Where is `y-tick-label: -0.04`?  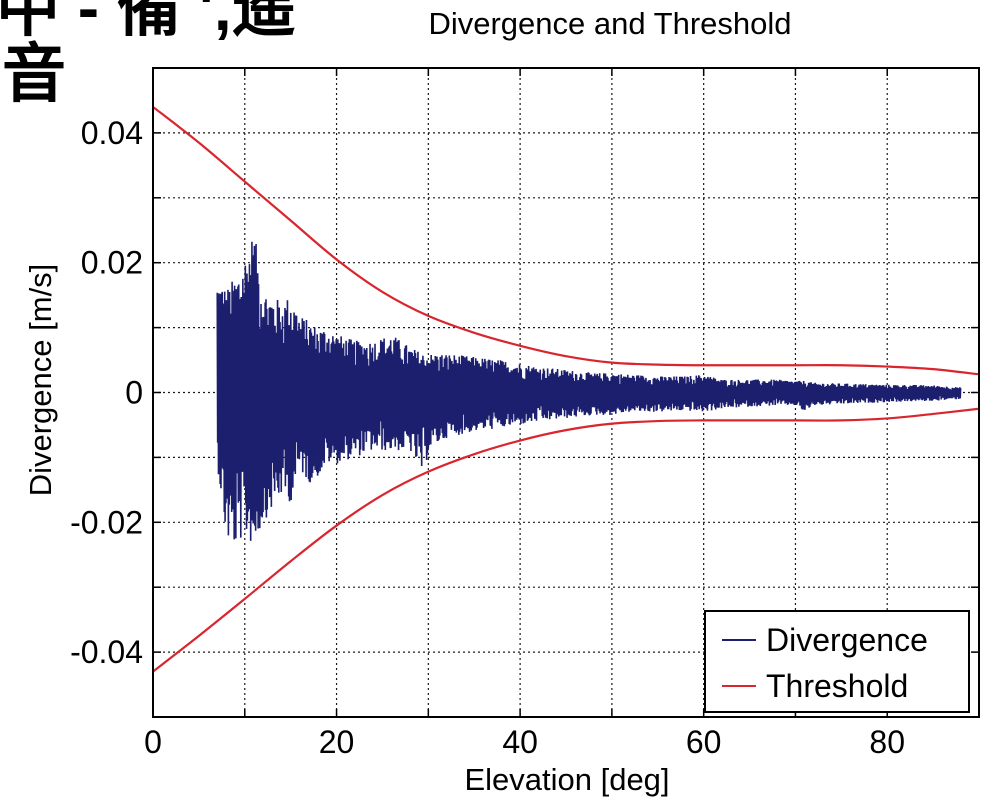 y-tick-label: -0.04 is located at coordinates (106, 652).